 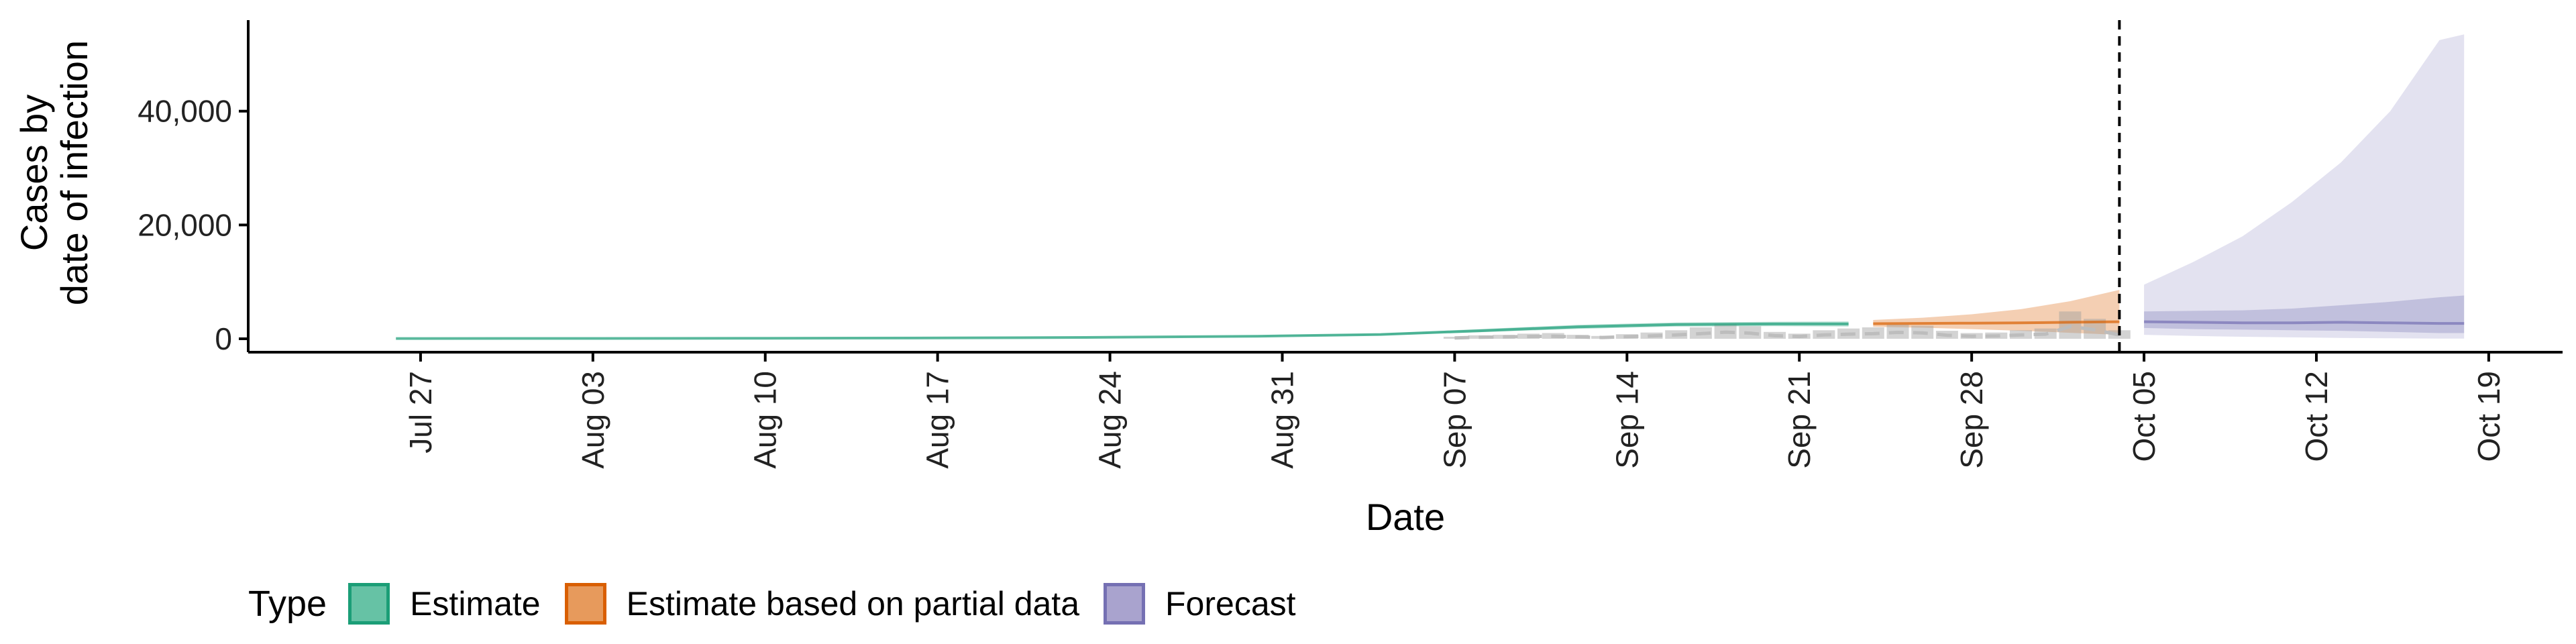 What do you see at coordinates (475, 604) in the screenshot?
I see `legend-label: Estimate` at bounding box center [475, 604].